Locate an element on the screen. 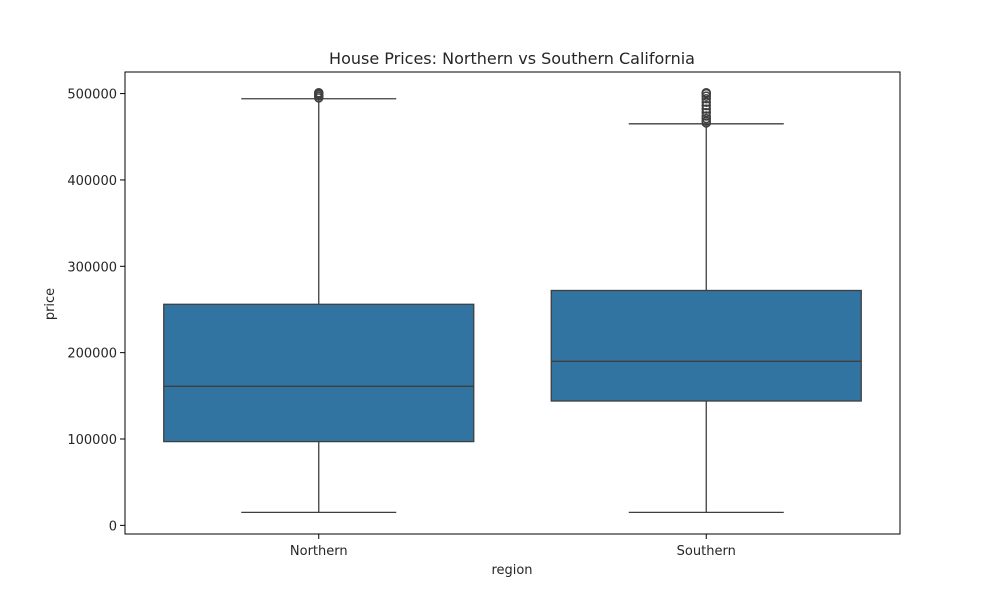  y-tick-label: 100000 is located at coordinates (92, 440).